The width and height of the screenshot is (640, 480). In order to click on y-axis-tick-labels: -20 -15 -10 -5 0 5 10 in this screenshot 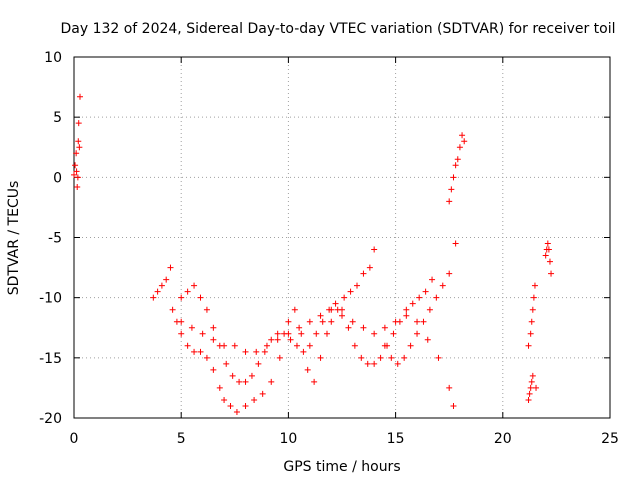, I will do `click(50, 238)`.